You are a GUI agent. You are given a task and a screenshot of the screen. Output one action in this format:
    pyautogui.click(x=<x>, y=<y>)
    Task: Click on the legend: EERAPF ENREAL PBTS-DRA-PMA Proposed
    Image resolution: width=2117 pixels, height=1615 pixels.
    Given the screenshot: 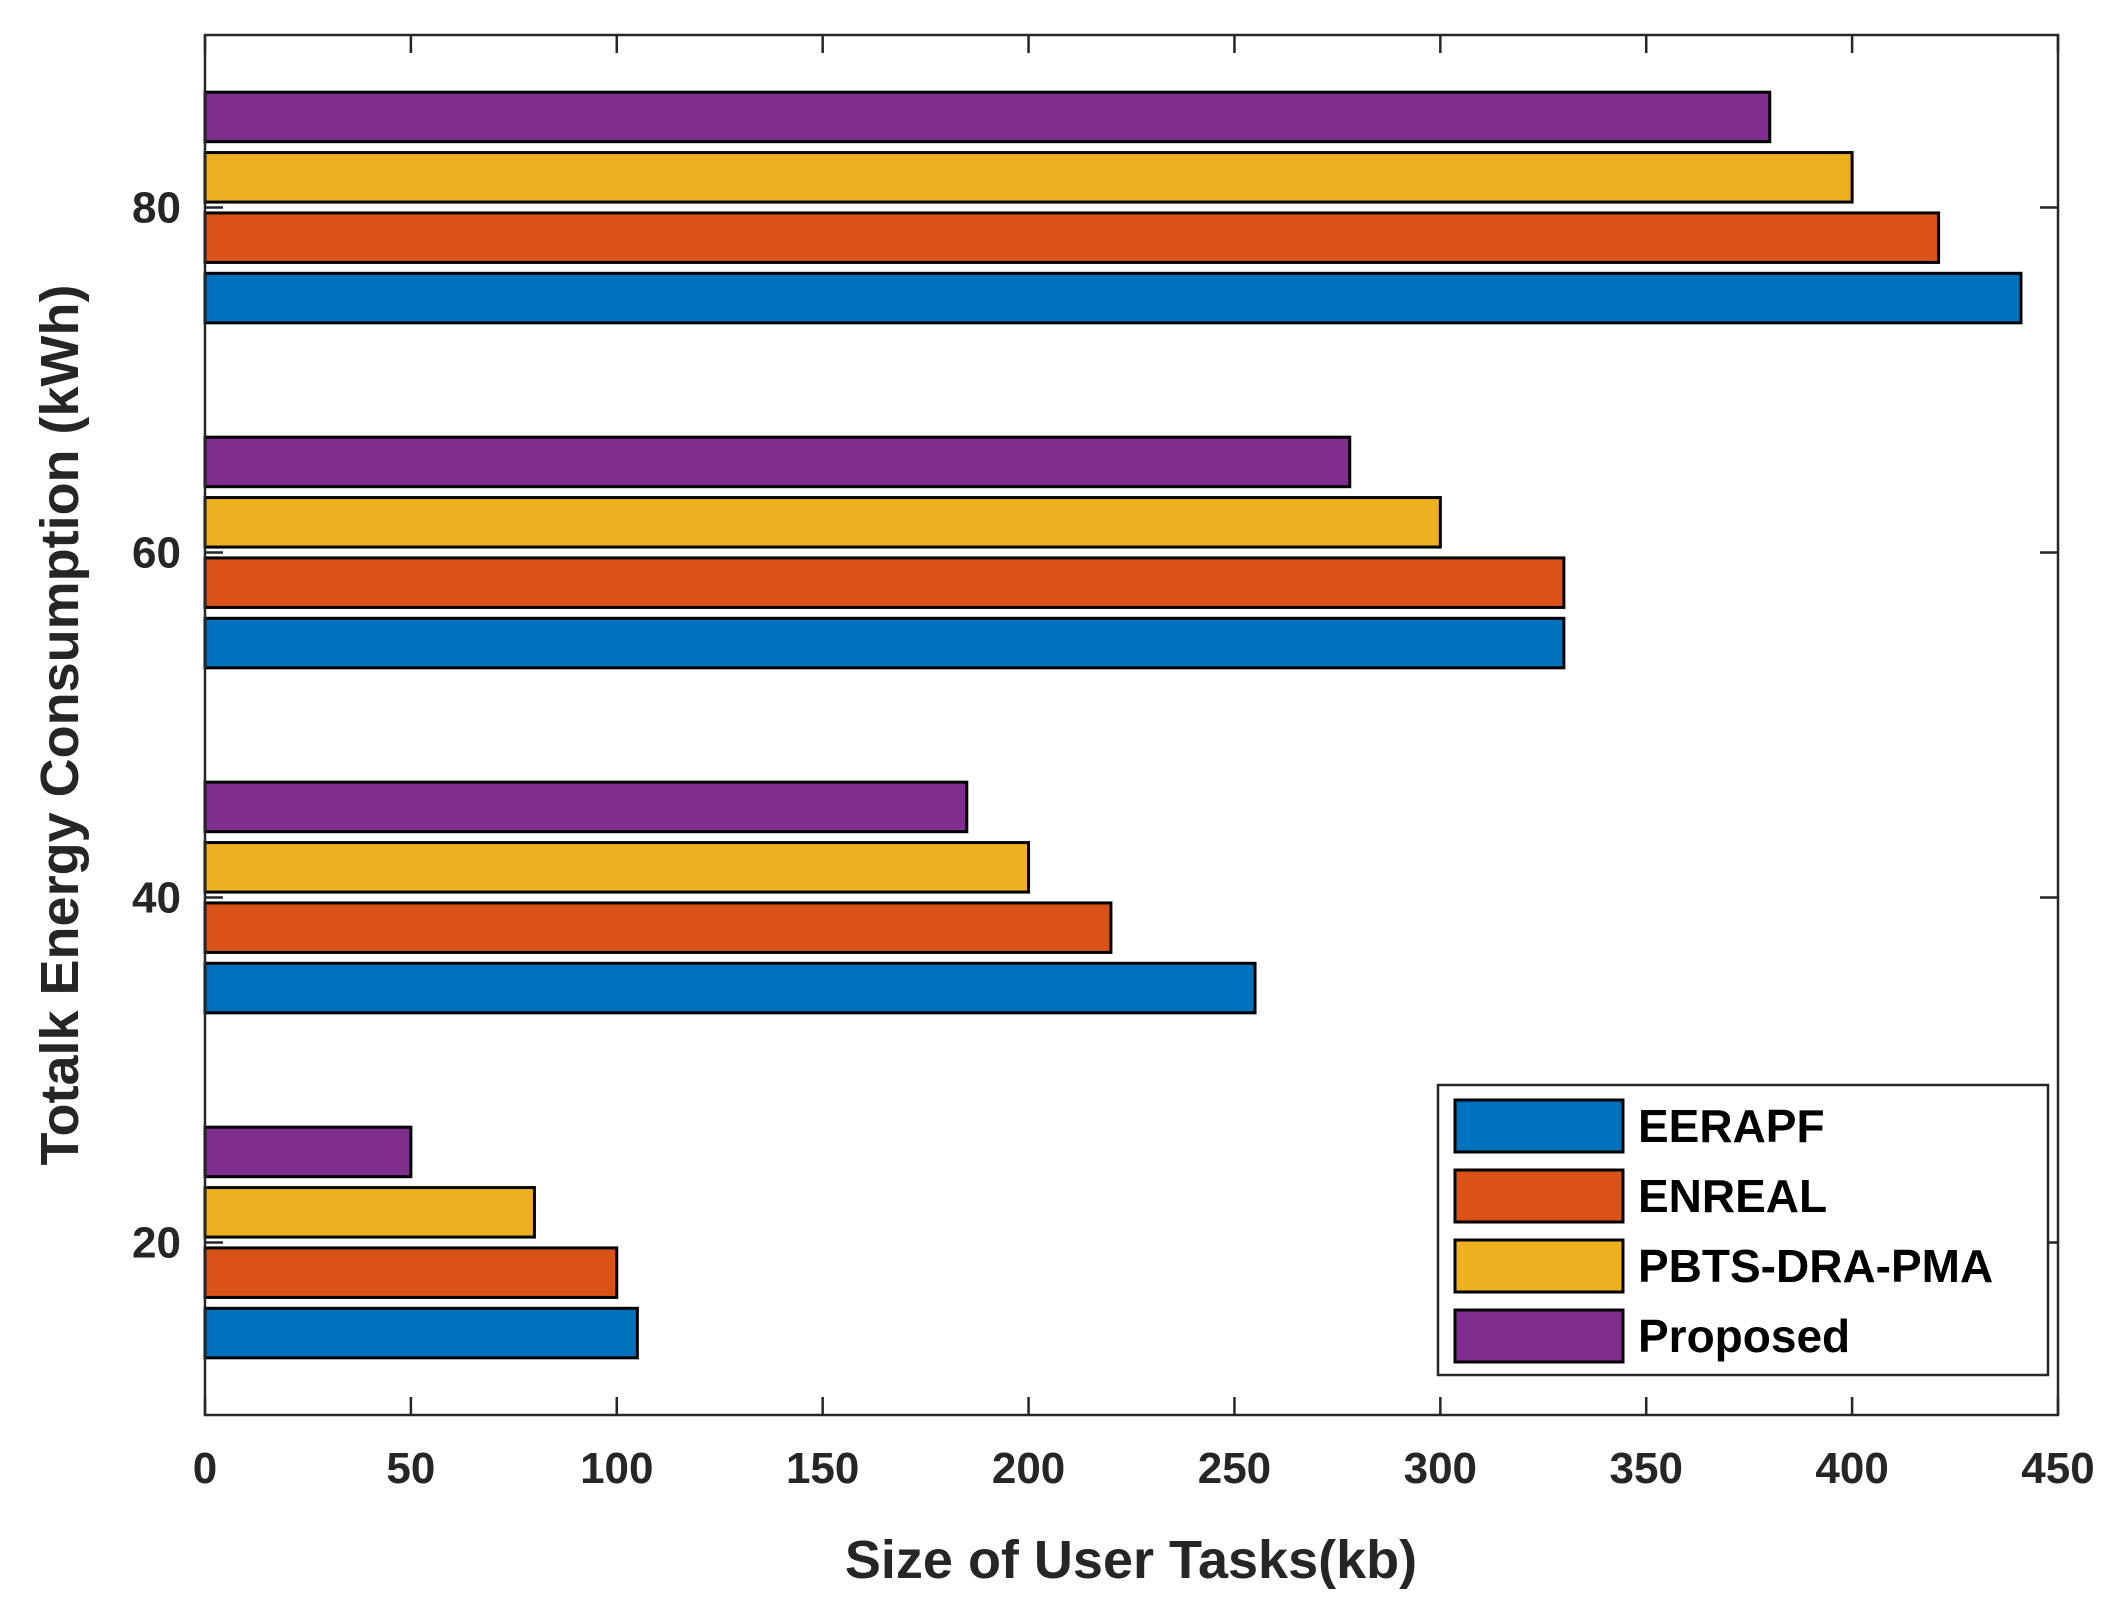 What is the action you would take?
    pyautogui.click(x=1743, y=1230)
    